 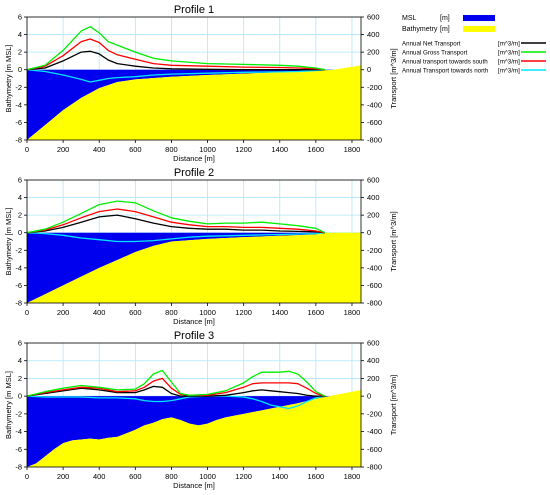 What do you see at coordinates (194, 336) in the screenshot?
I see `panel-title: Profile 3` at bounding box center [194, 336].